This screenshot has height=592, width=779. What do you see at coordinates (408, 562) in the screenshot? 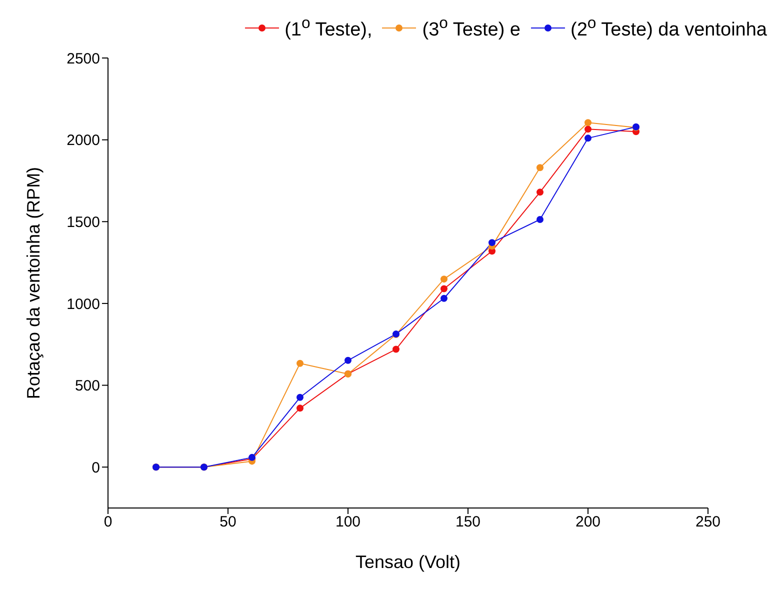
I see `x-axis-title: Tensao (Volt)` at bounding box center [408, 562].